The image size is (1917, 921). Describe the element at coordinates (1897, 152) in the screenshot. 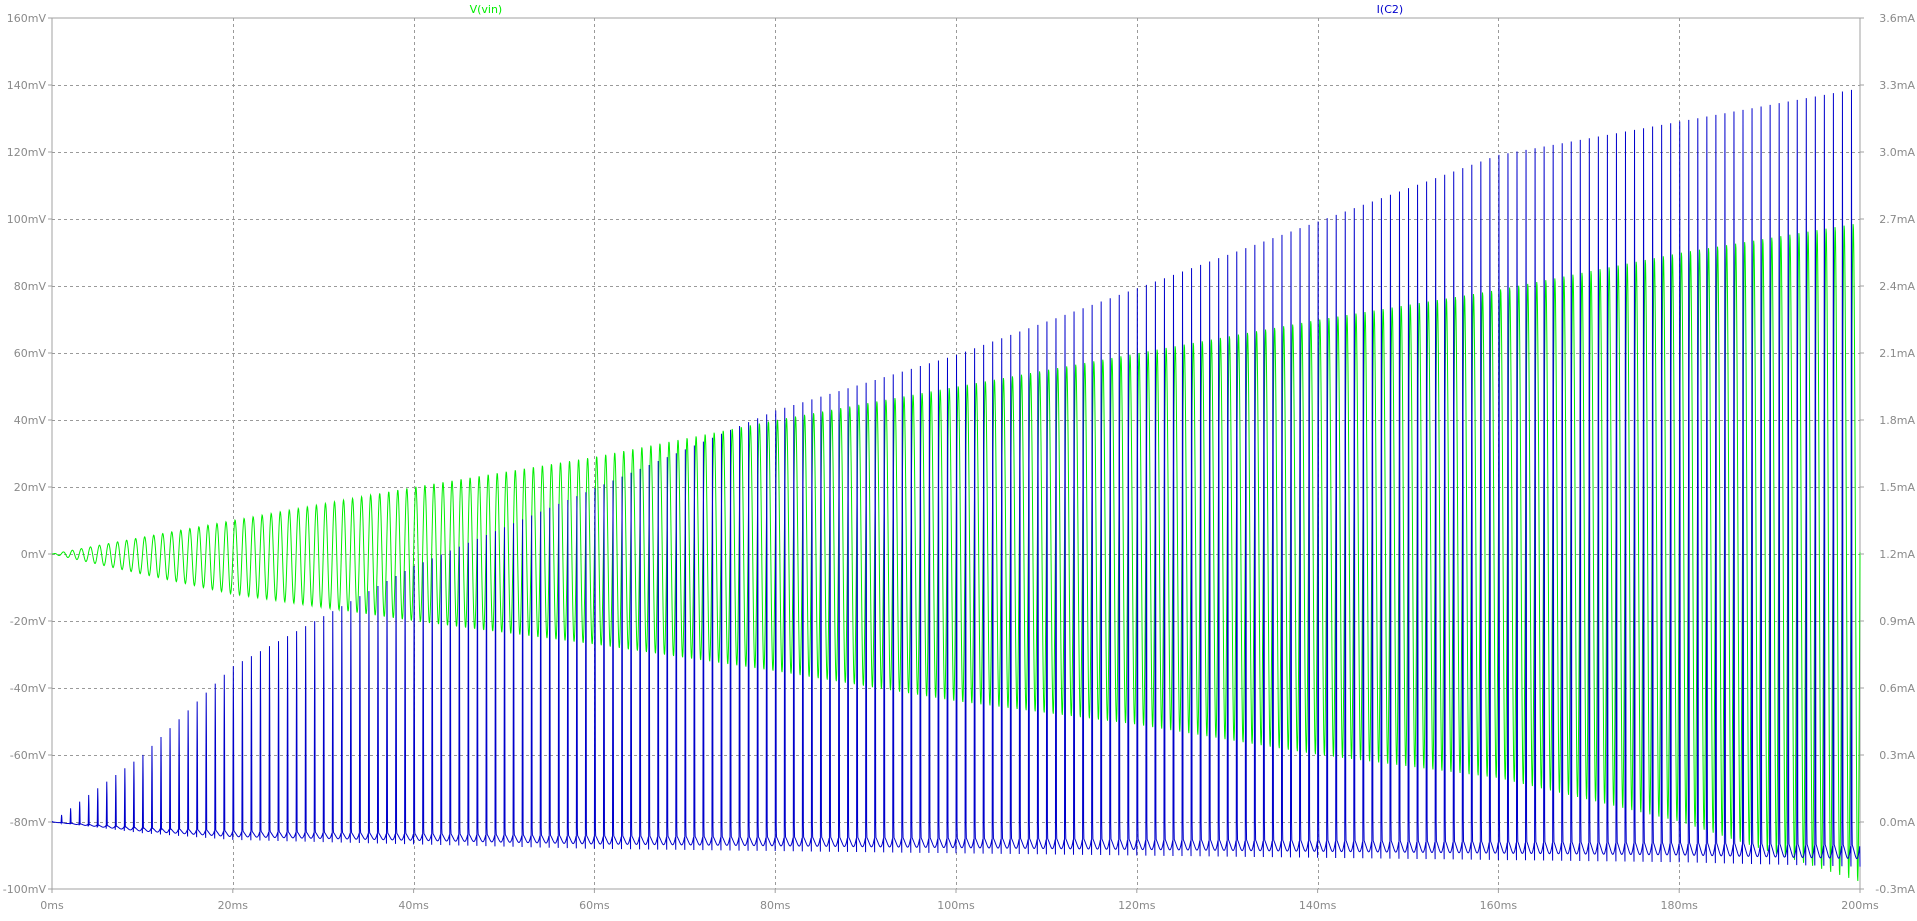

I see `right-tick-label: 3.0mA` at that location.